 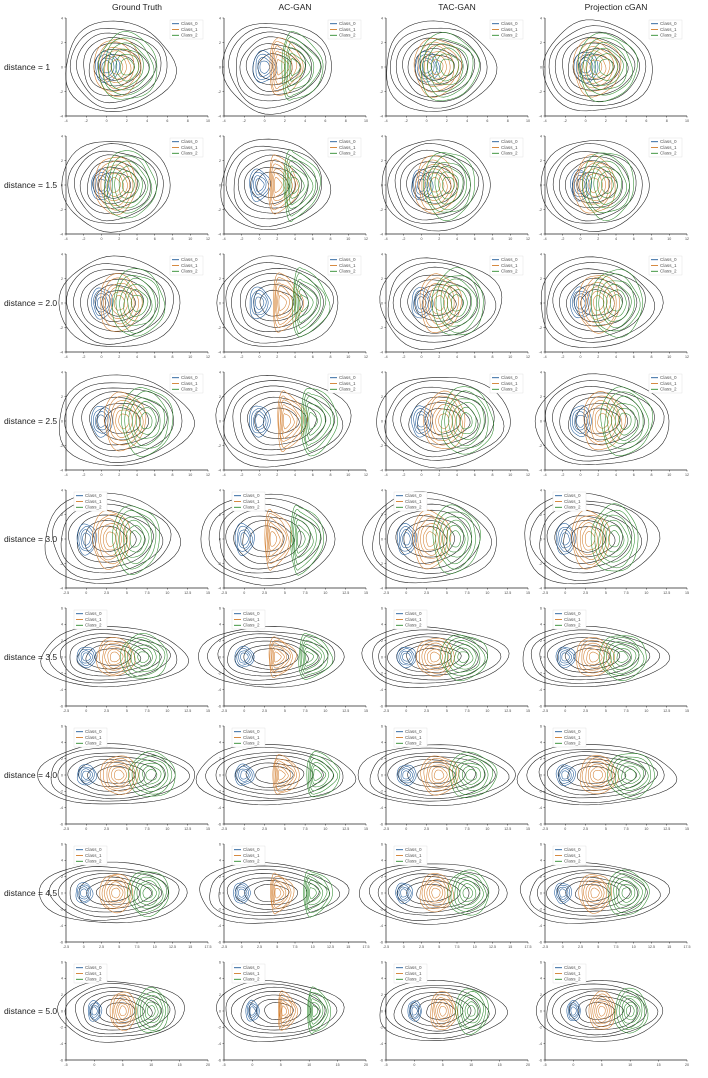 What do you see at coordinates (447, 121) in the screenshot?
I see `x-tick-label: 2` at bounding box center [447, 121].